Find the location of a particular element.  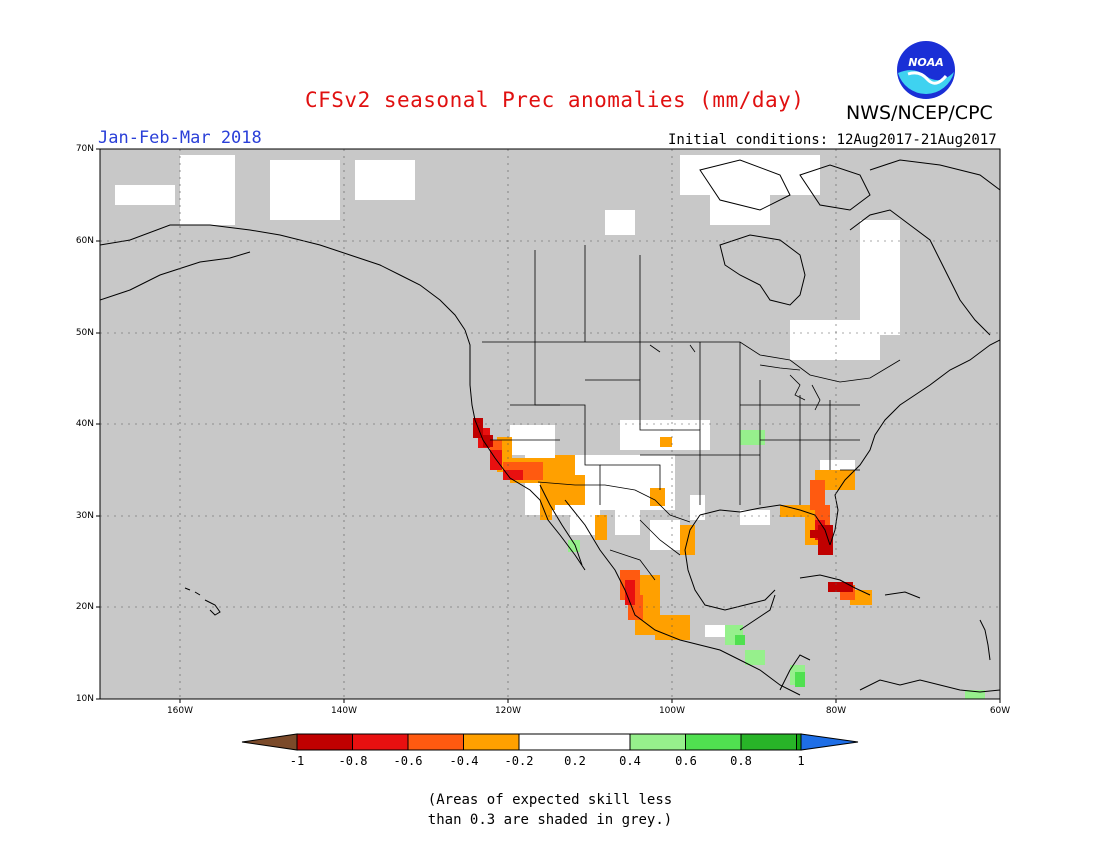

lat-label-20n: 20N is located at coordinates (84, 607).